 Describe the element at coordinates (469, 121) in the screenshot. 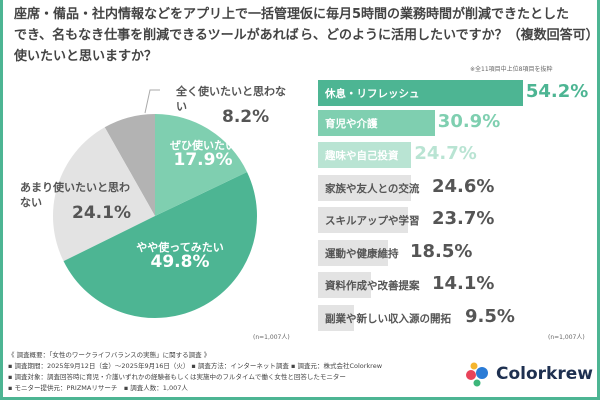

I see `bar-value: 30.9%` at that location.